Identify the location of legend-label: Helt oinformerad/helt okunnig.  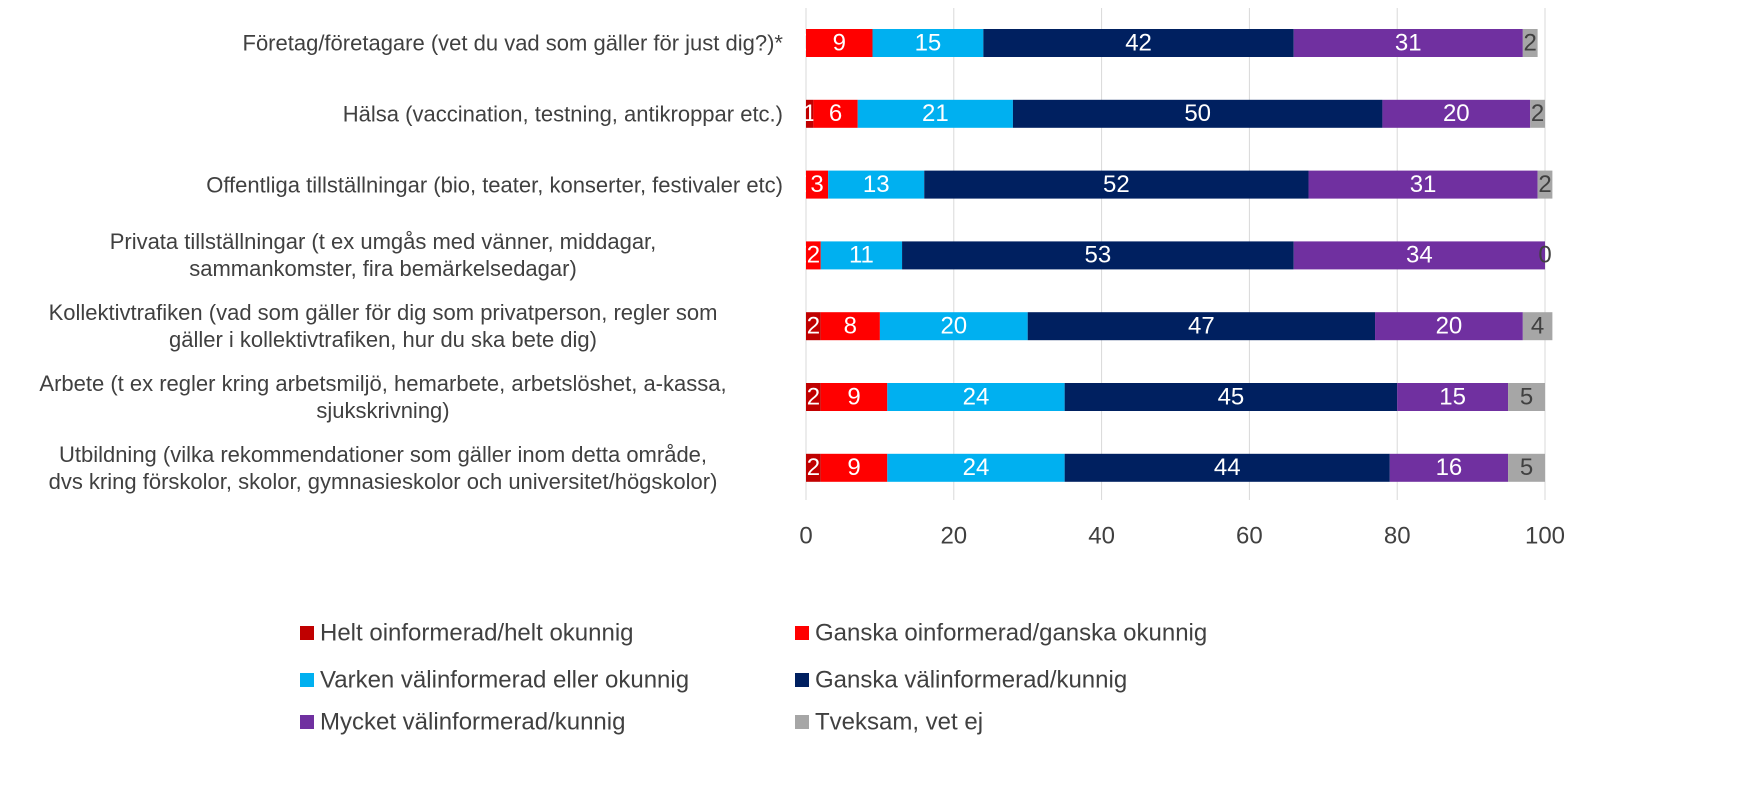
(477, 632).